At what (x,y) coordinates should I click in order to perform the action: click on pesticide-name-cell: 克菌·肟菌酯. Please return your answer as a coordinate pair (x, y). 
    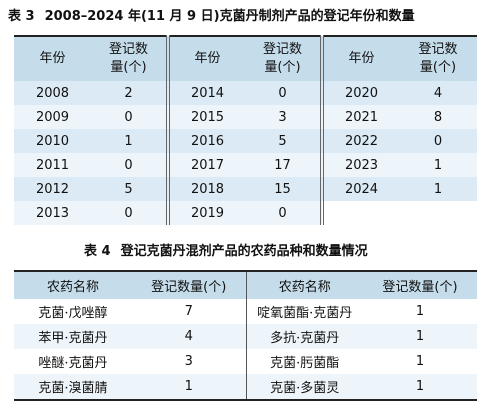
    Looking at the image, I should click on (304, 361).